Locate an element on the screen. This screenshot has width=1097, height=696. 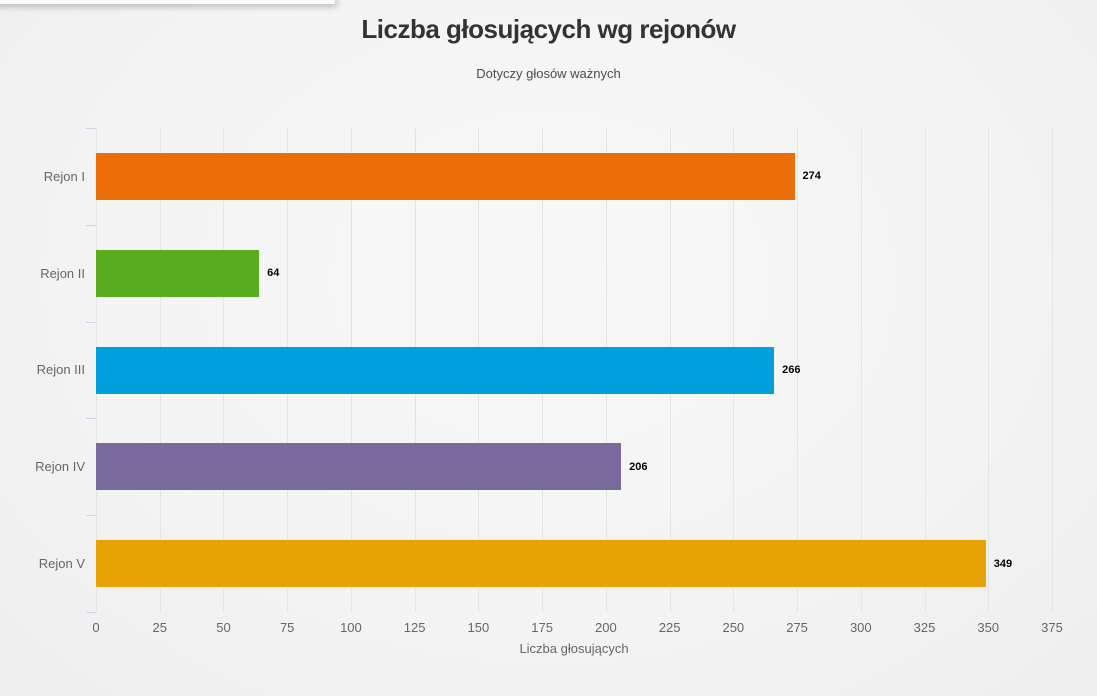
value-axis-tick-label: 275 is located at coordinates (797, 627).